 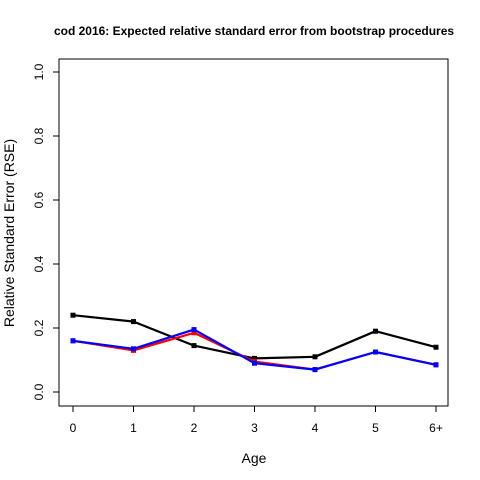 What do you see at coordinates (436, 428) in the screenshot?
I see `x-tick-label: 6+` at bounding box center [436, 428].